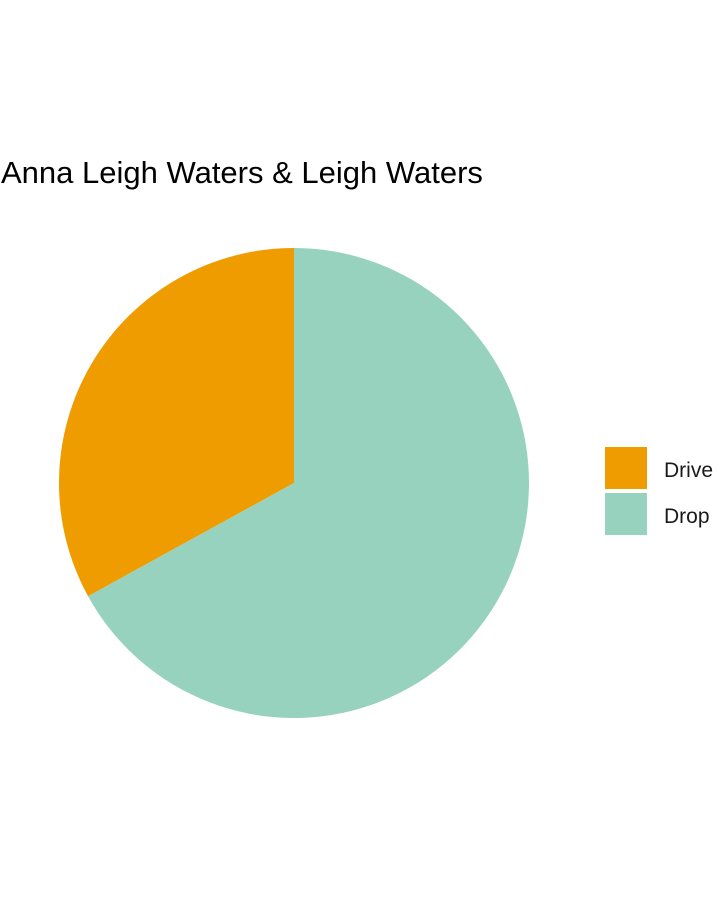 This screenshot has height=921, width=720. I want to click on legend-key-drive, so click(626, 468).